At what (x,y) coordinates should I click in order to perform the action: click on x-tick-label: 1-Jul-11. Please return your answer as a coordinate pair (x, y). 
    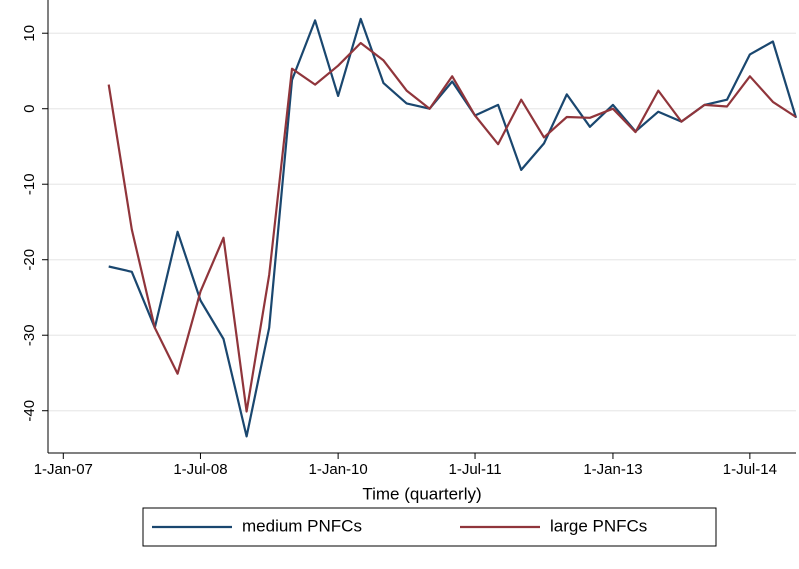
    Looking at the image, I should click on (474, 469).